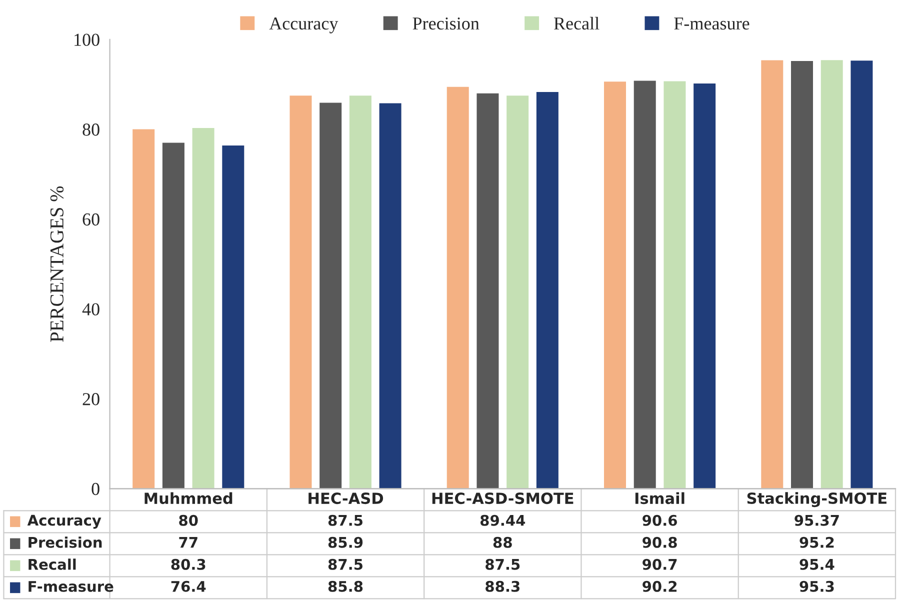 Image resolution: width=900 pixels, height=607 pixels. What do you see at coordinates (502, 542) in the screenshot?
I see `data-label: 88` at bounding box center [502, 542].